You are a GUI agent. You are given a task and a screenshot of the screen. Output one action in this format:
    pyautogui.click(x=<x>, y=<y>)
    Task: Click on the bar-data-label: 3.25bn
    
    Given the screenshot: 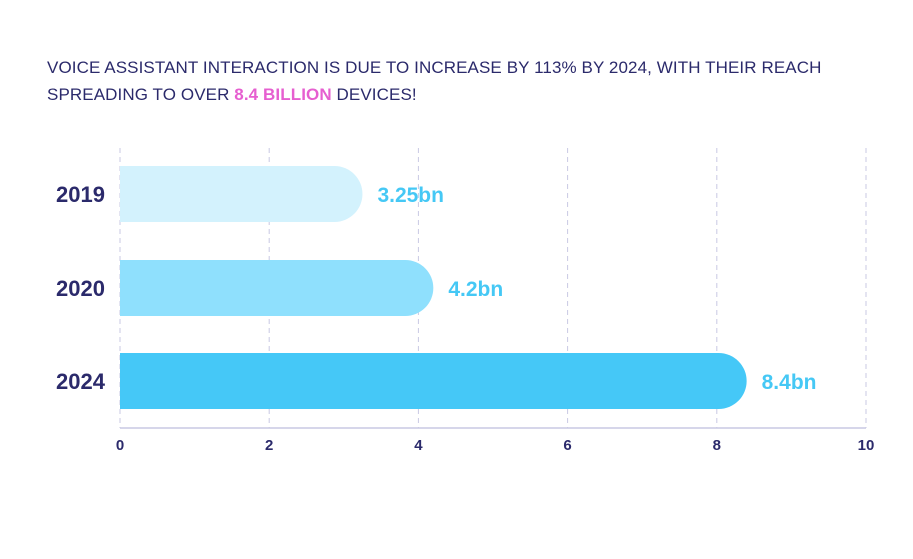 What is the action you would take?
    pyautogui.click(x=410, y=195)
    